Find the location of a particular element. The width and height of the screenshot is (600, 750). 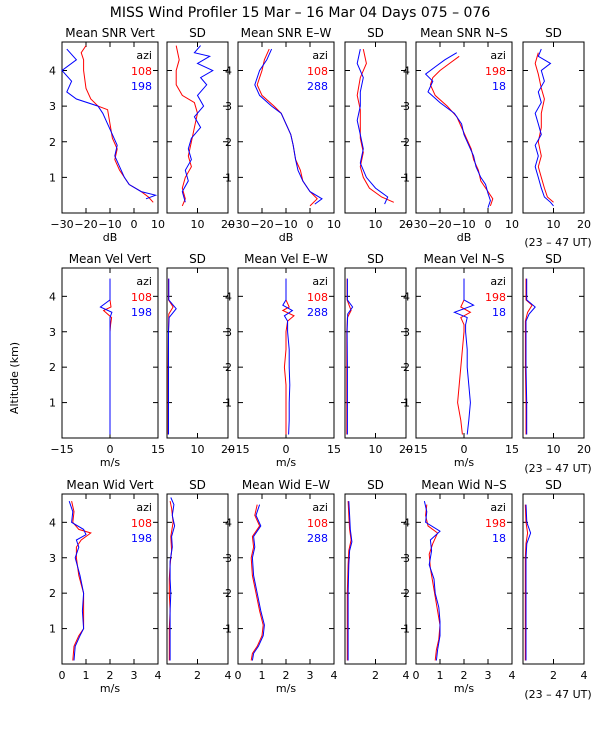

panel-r1c3: SD 10 20 is located at coordinates (378, 354).